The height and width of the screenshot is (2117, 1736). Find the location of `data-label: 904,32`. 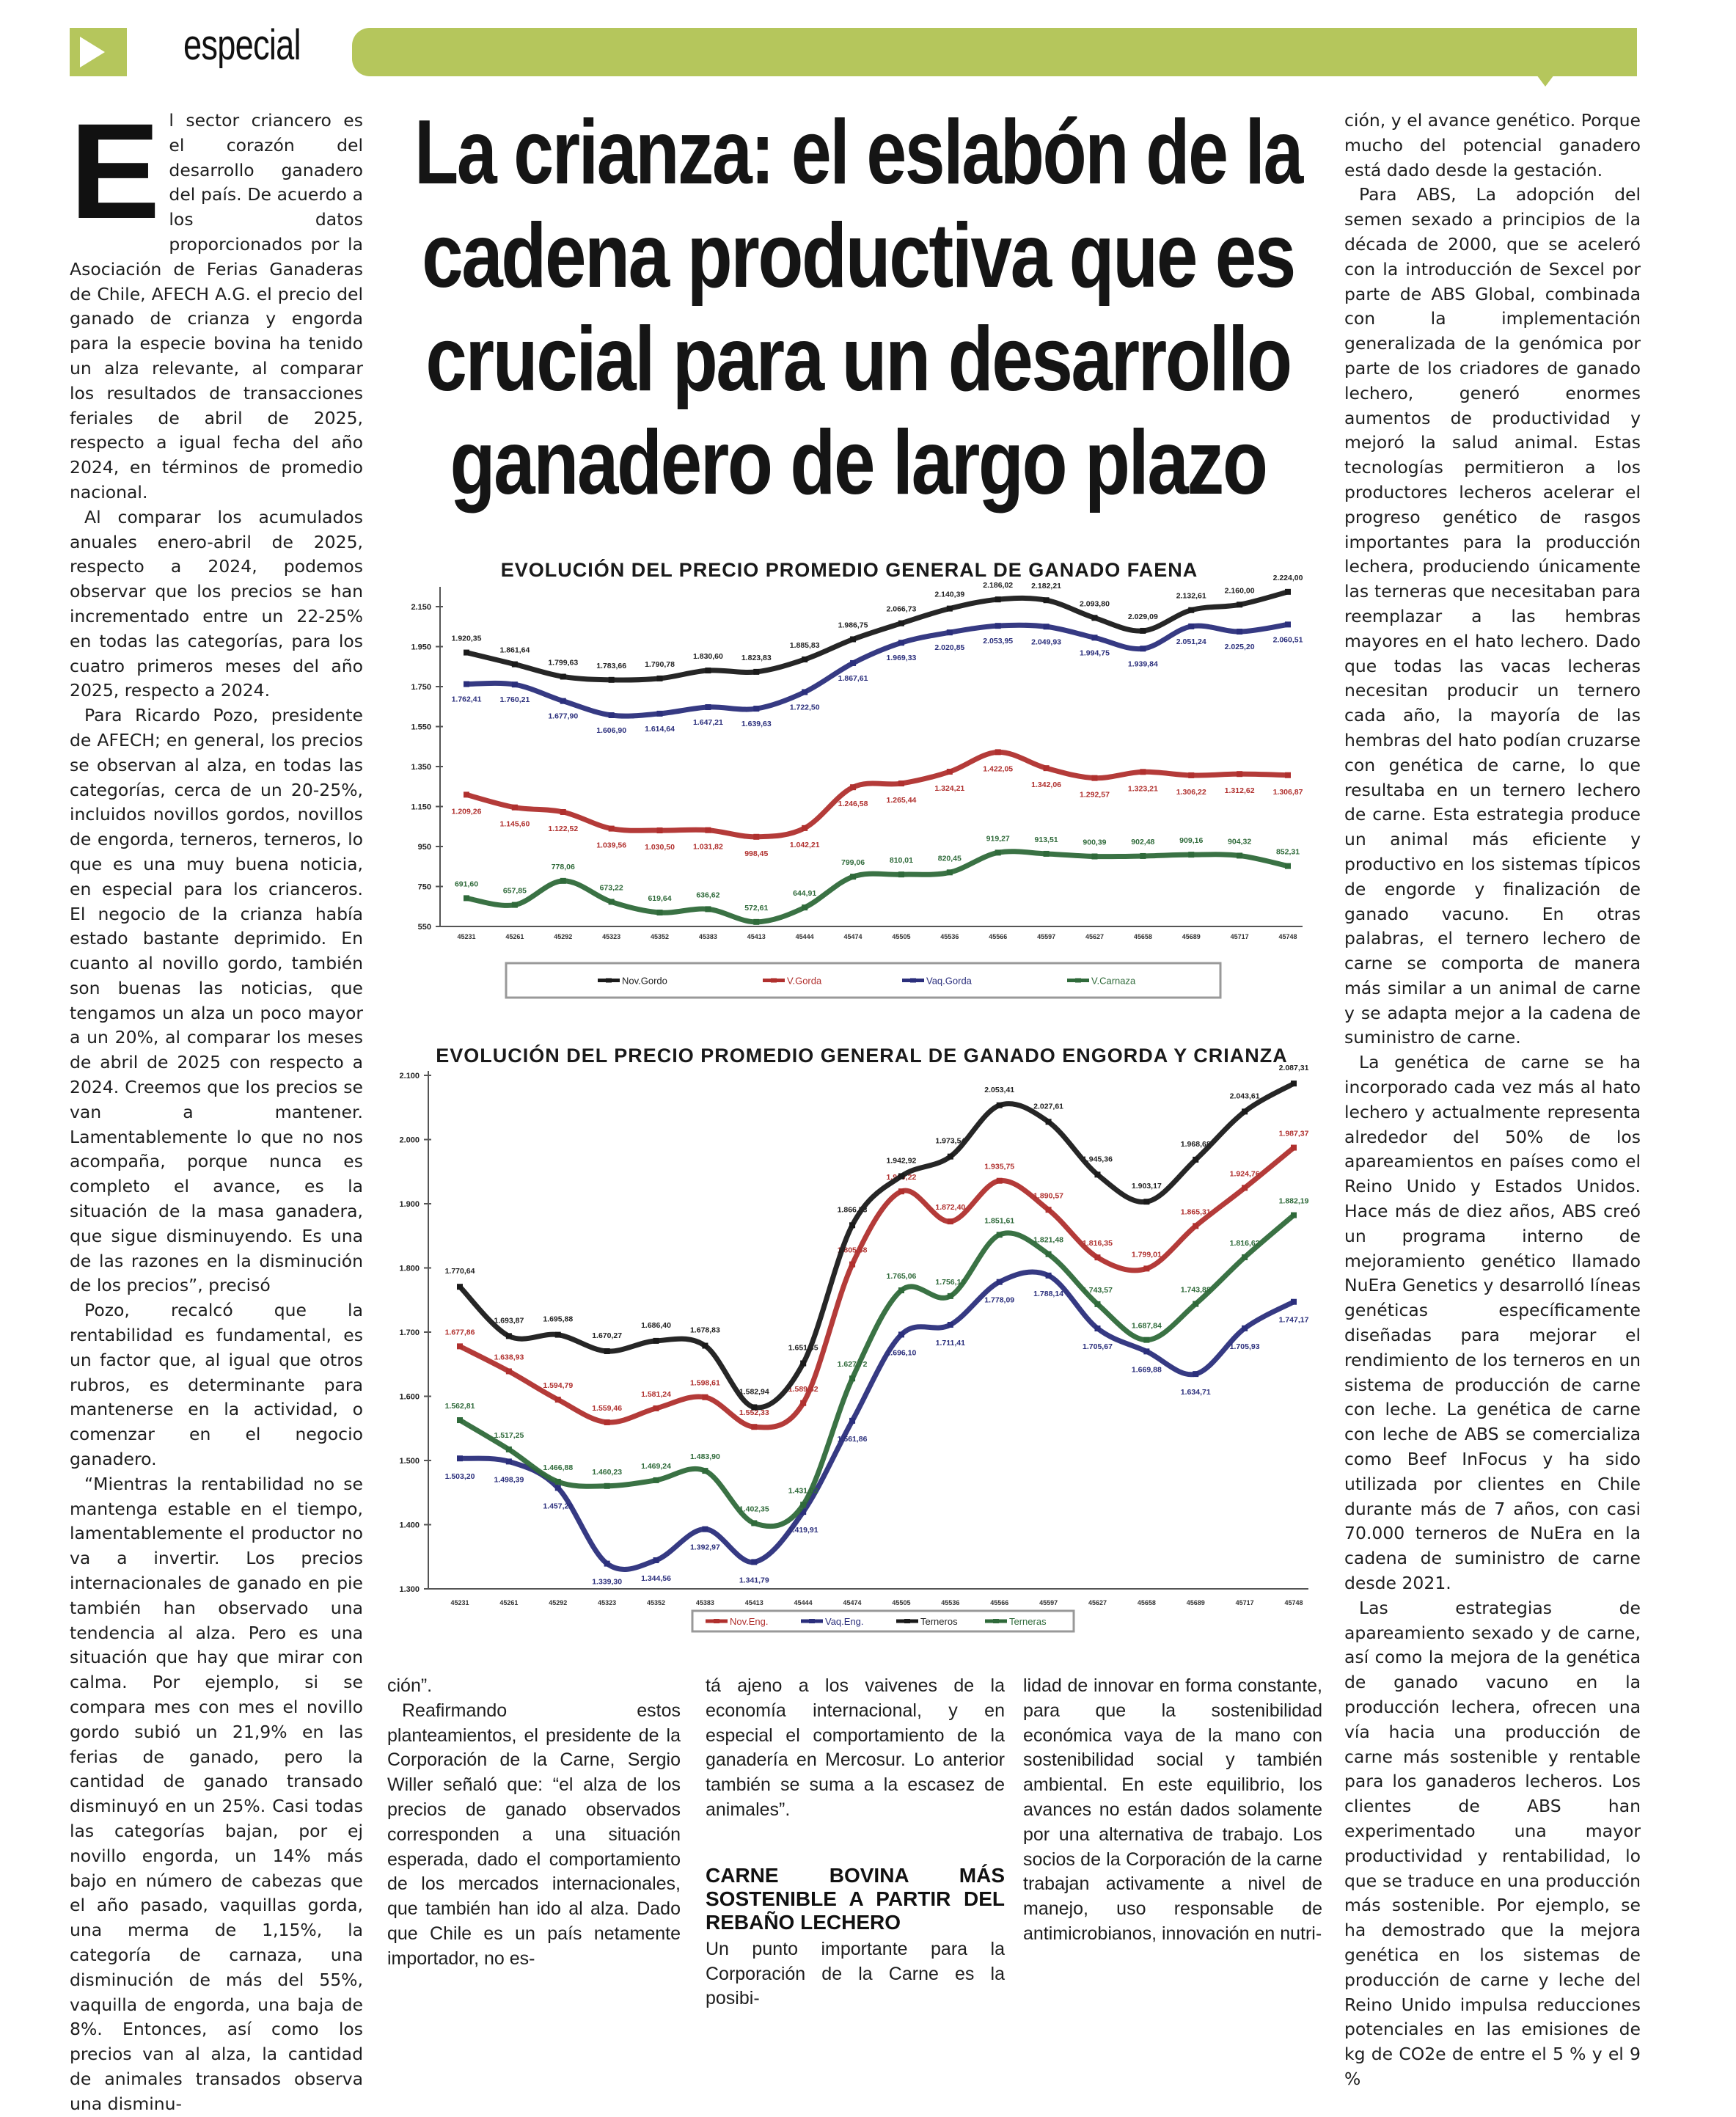

data-label: 904,32 is located at coordinates (1240, 842).